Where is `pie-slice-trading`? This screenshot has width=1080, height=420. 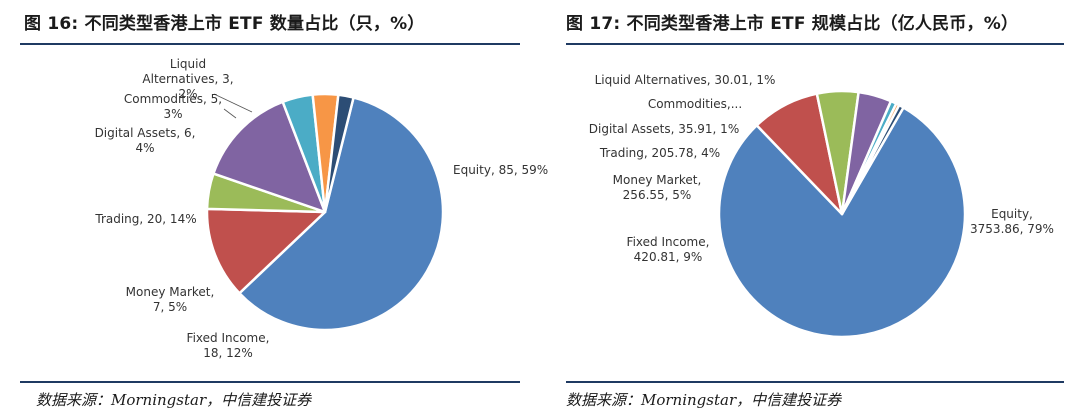 pie-slice-trading is located at coordinates (269, 157).